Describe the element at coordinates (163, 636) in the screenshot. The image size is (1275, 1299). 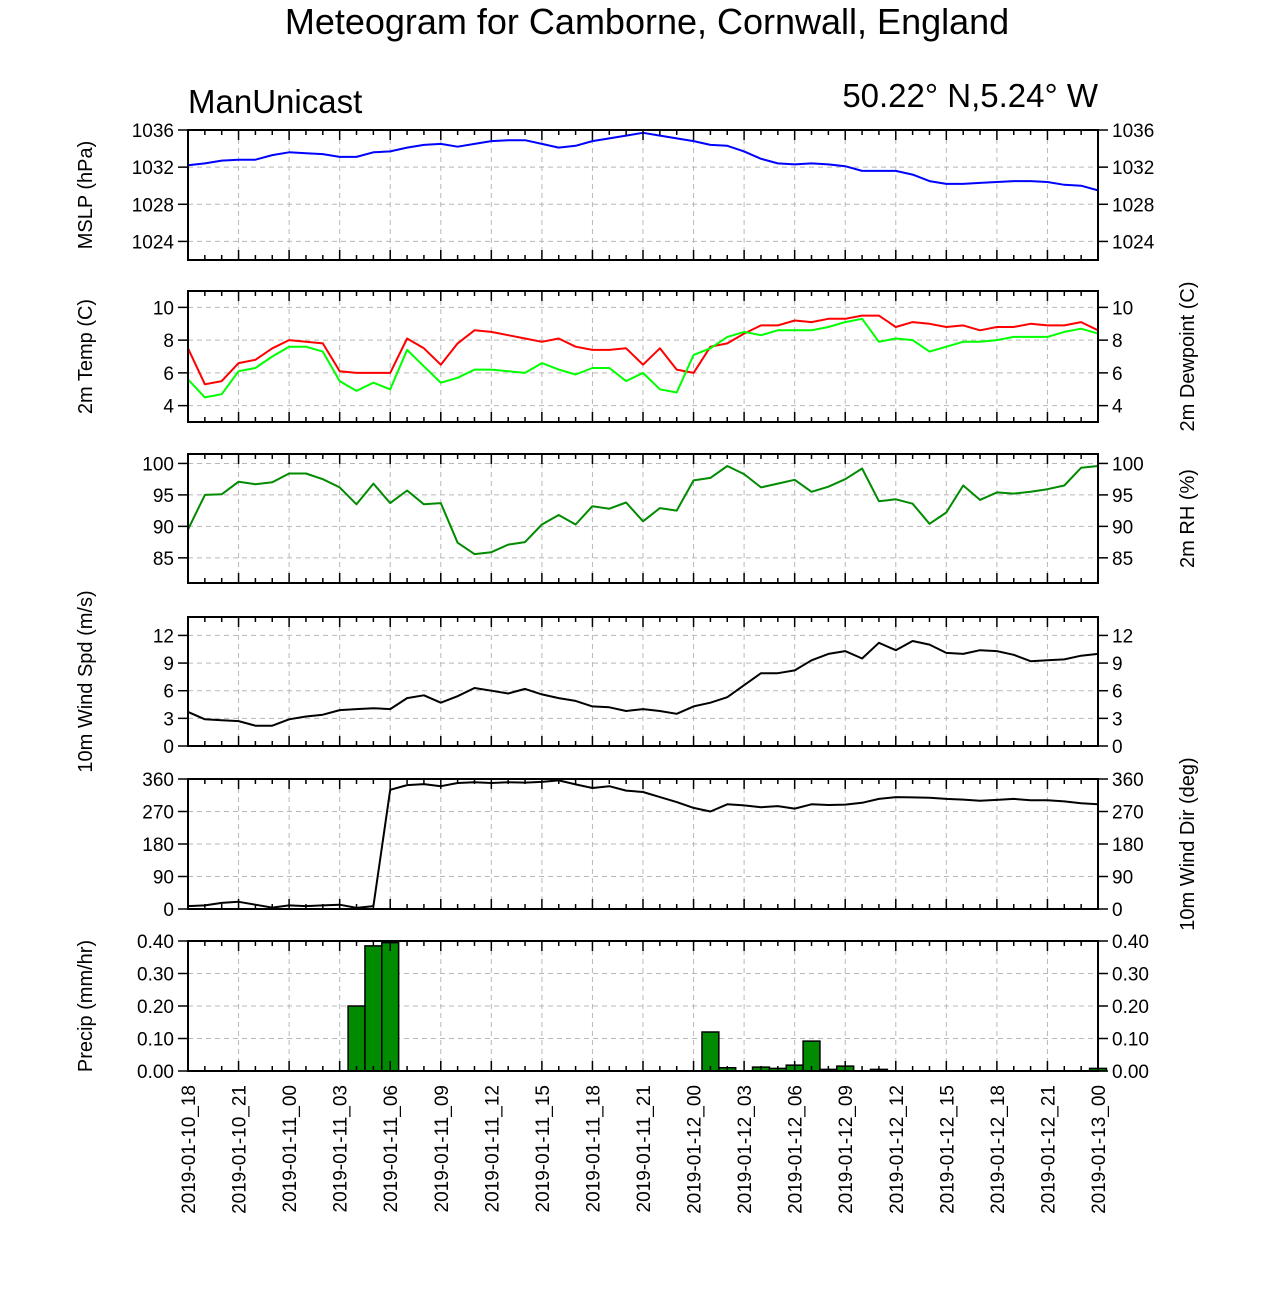
I see `y-tick-label-left: 12` at that location.